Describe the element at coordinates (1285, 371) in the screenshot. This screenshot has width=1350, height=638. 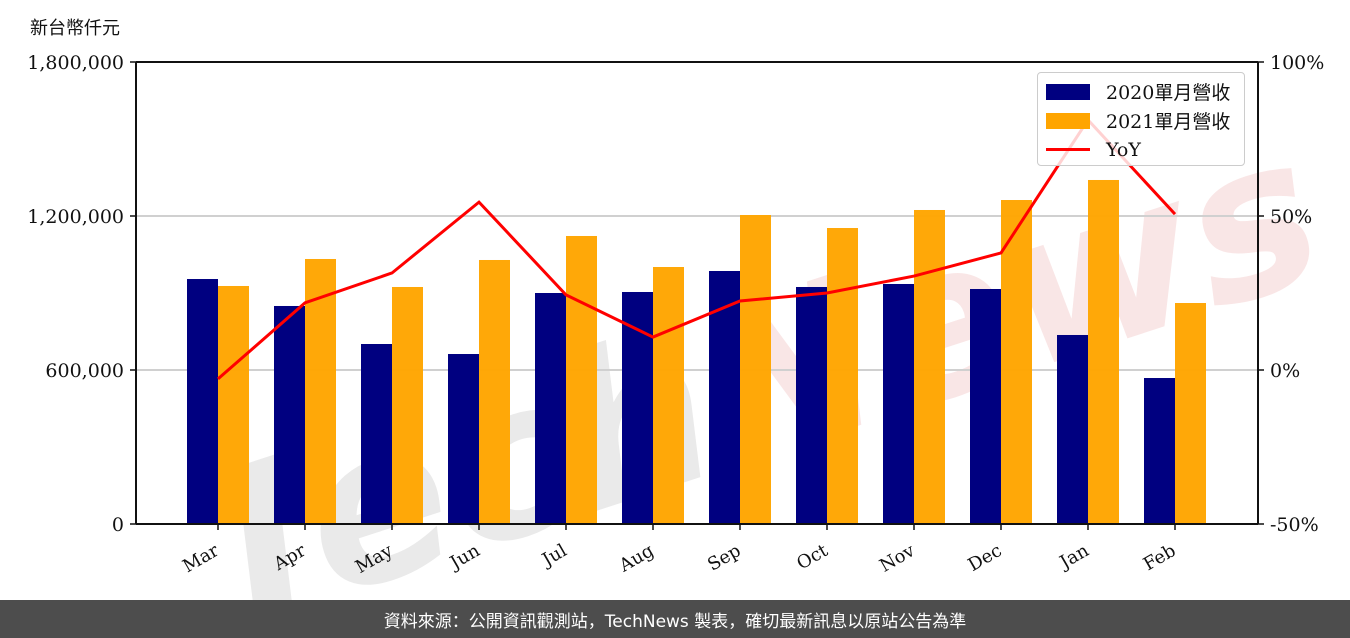
I see `y2-tick-label: 0%` at that location.